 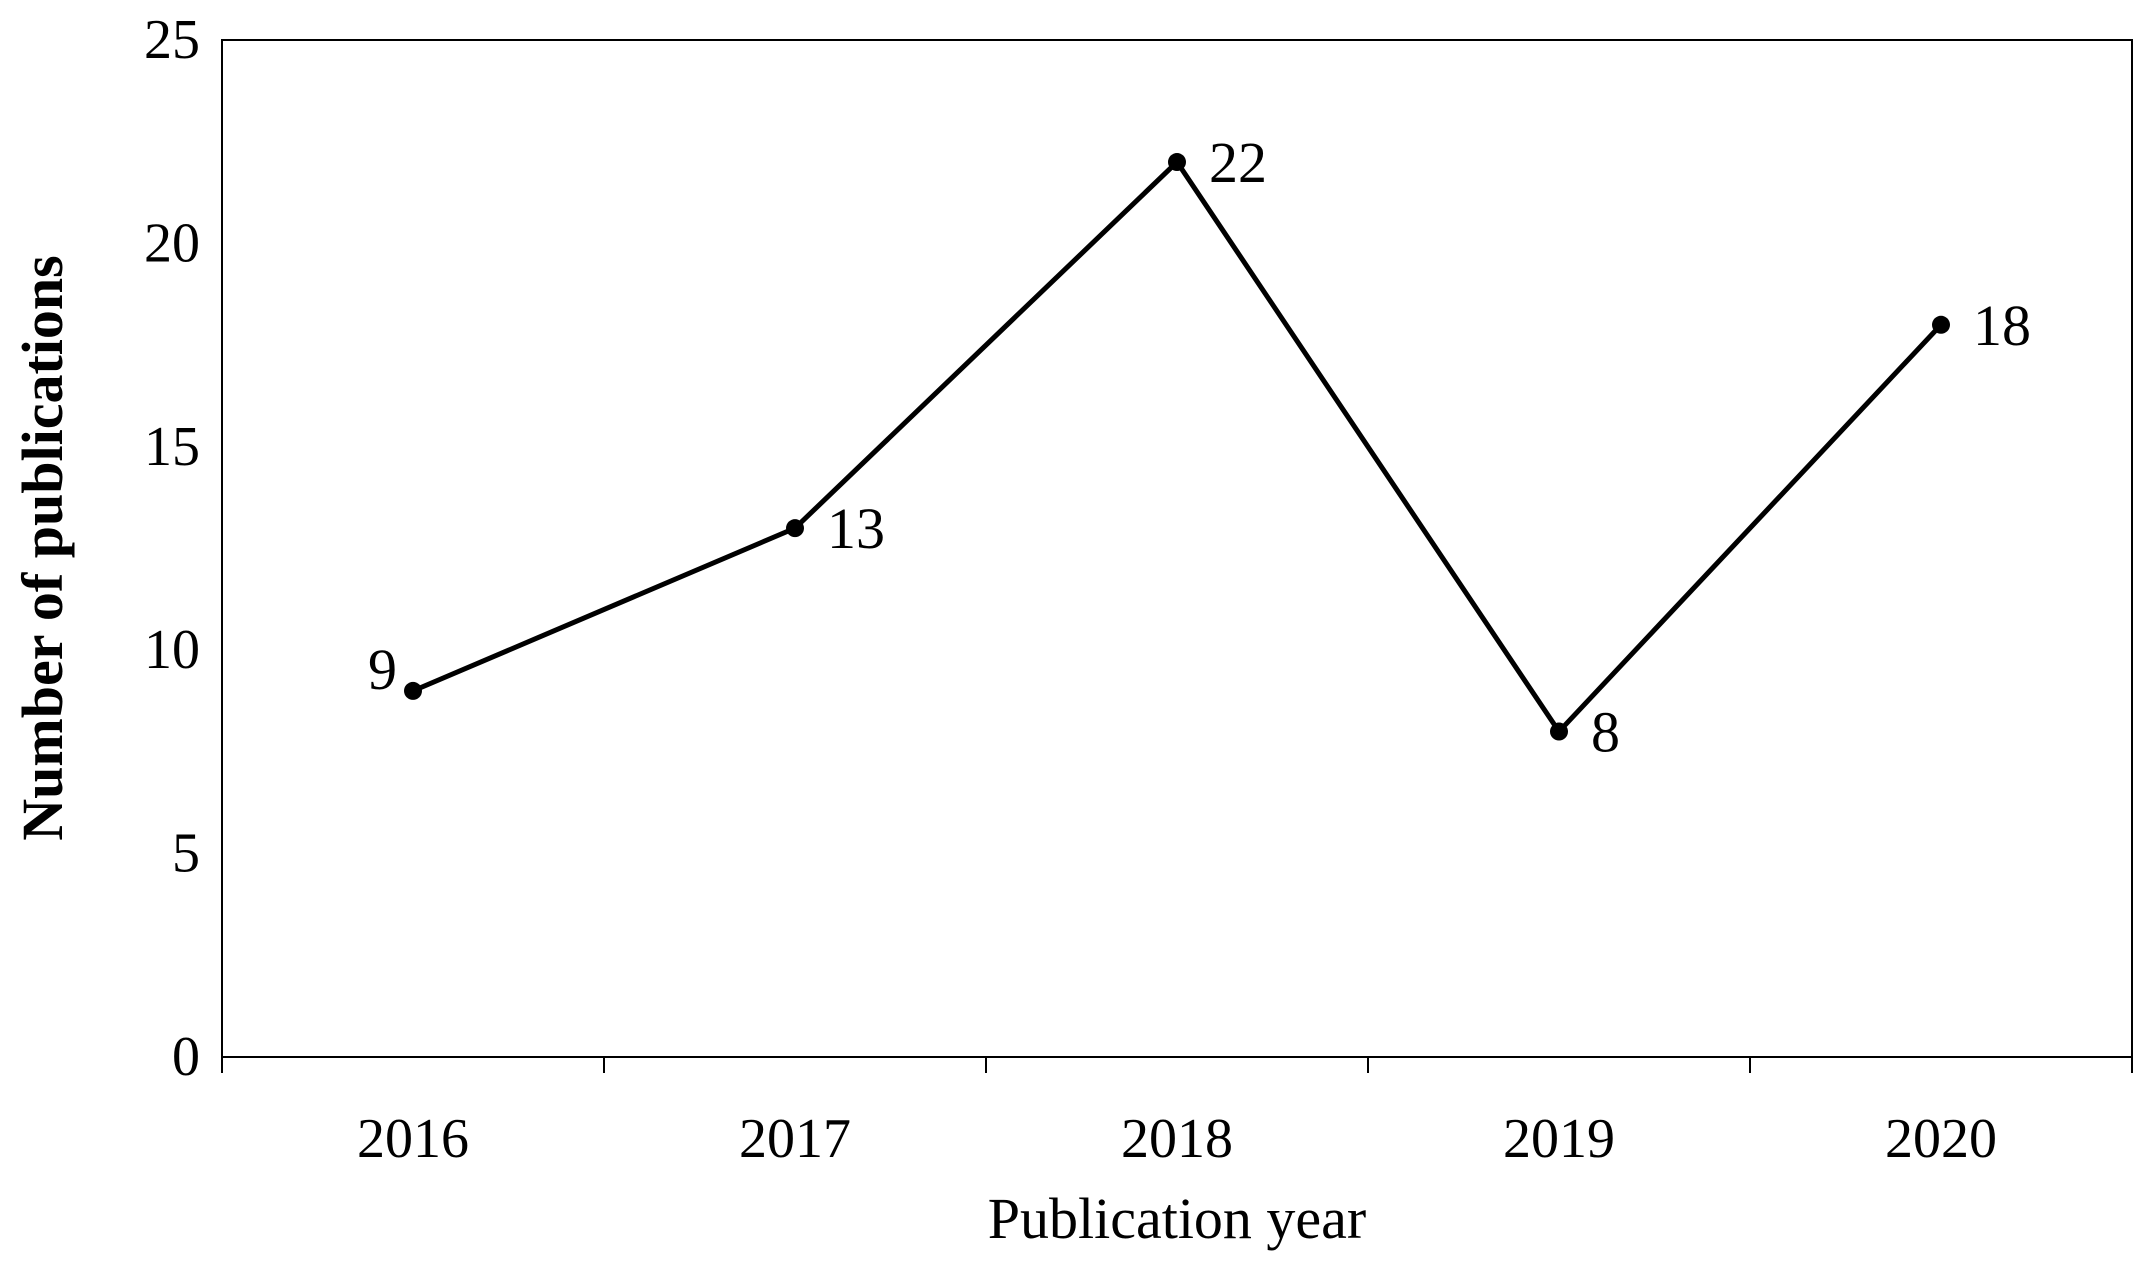 What do you see at coordinates (172, 548) in the screenshot?
I see `y-axis-ticks: 0 5 10 15 20 25` at bounding box center [172, 548].